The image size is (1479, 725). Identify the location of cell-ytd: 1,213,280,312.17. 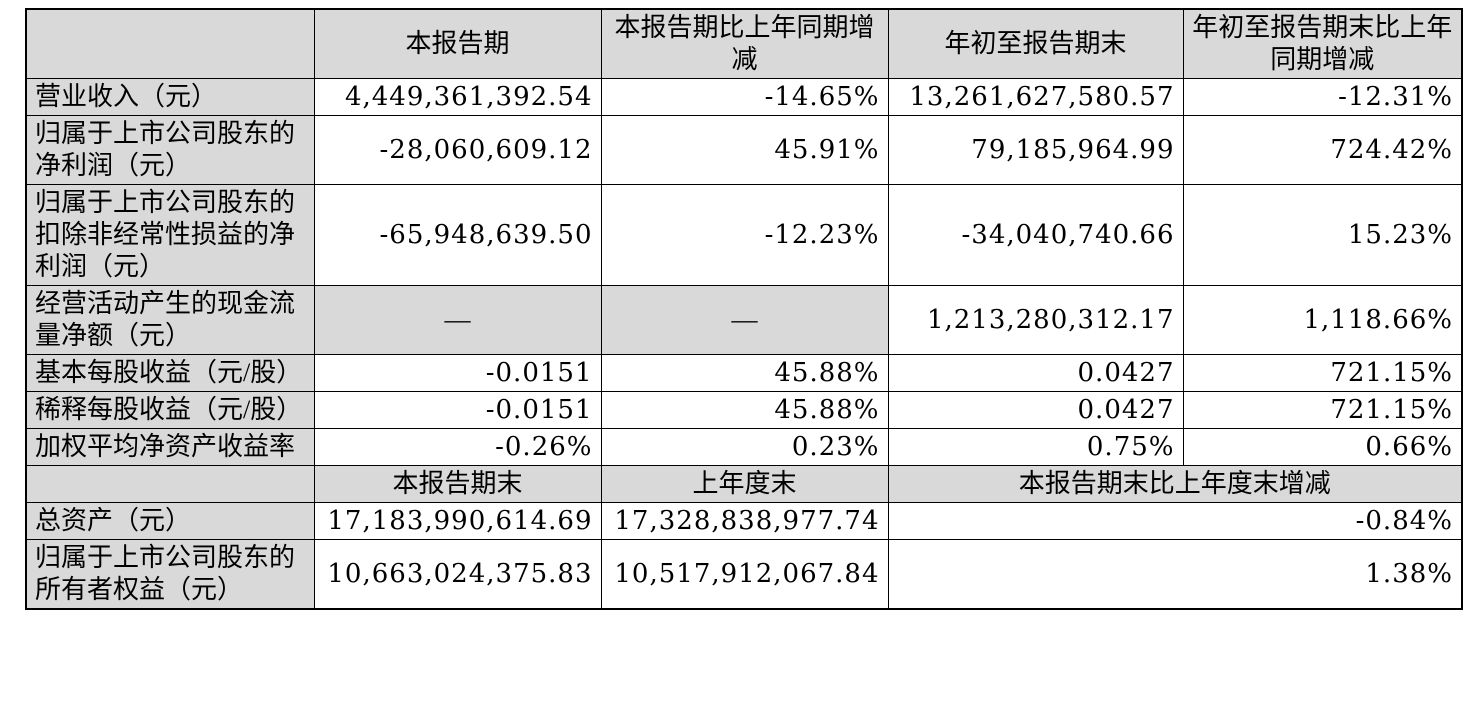
(1035, 320).